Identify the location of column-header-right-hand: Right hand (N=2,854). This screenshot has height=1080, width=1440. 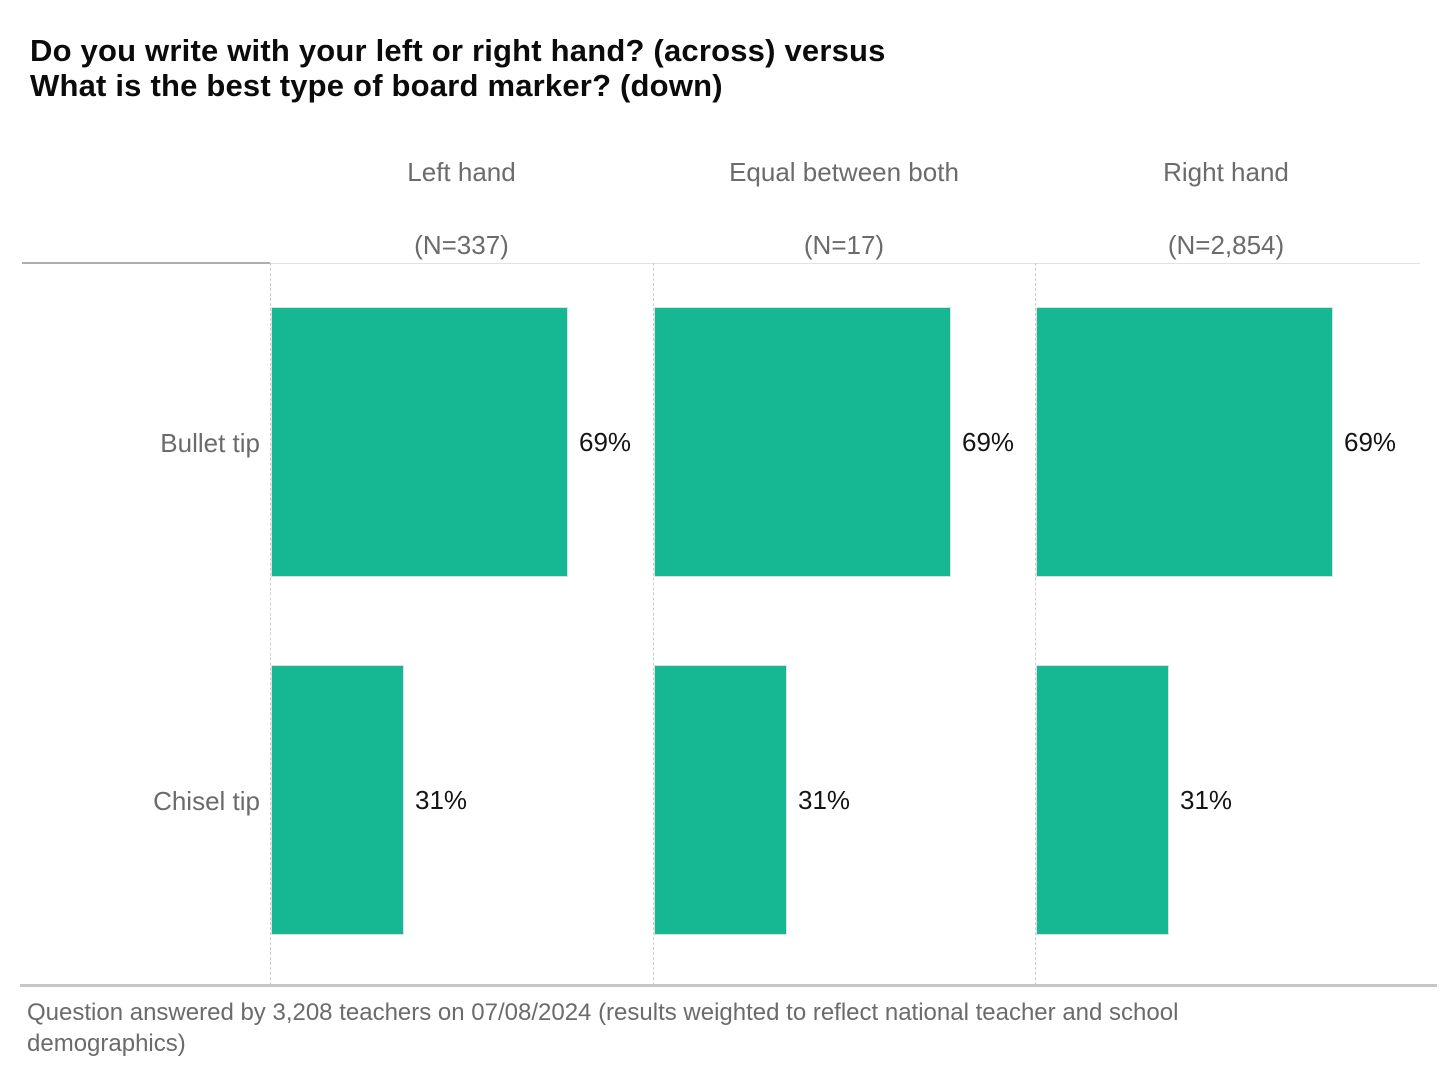
(1226, 208).